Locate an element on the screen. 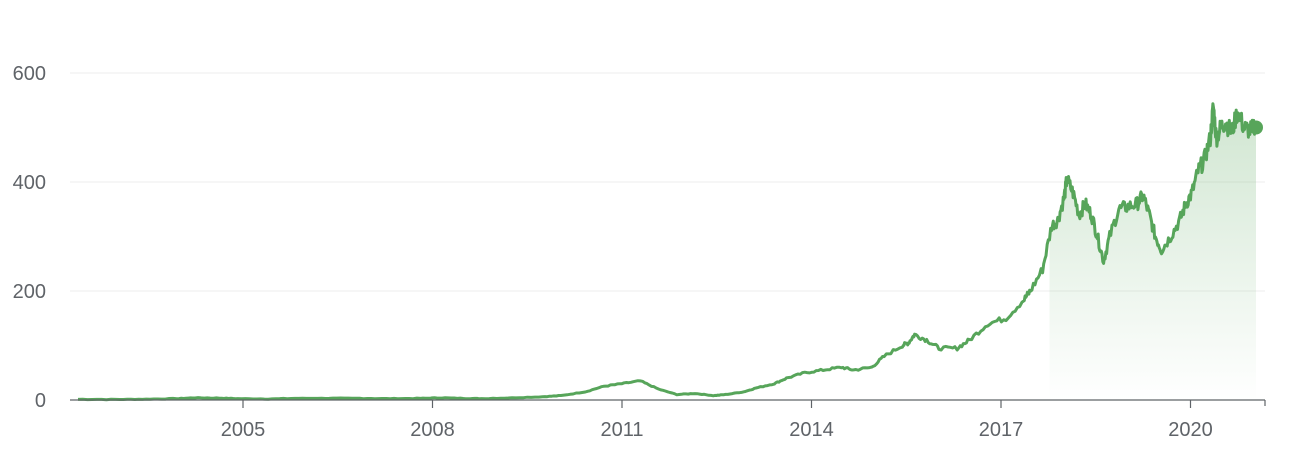  x-axis-labels: 2005 2008 2011 2014 2017 2020 is located at coordinates (717, 430).